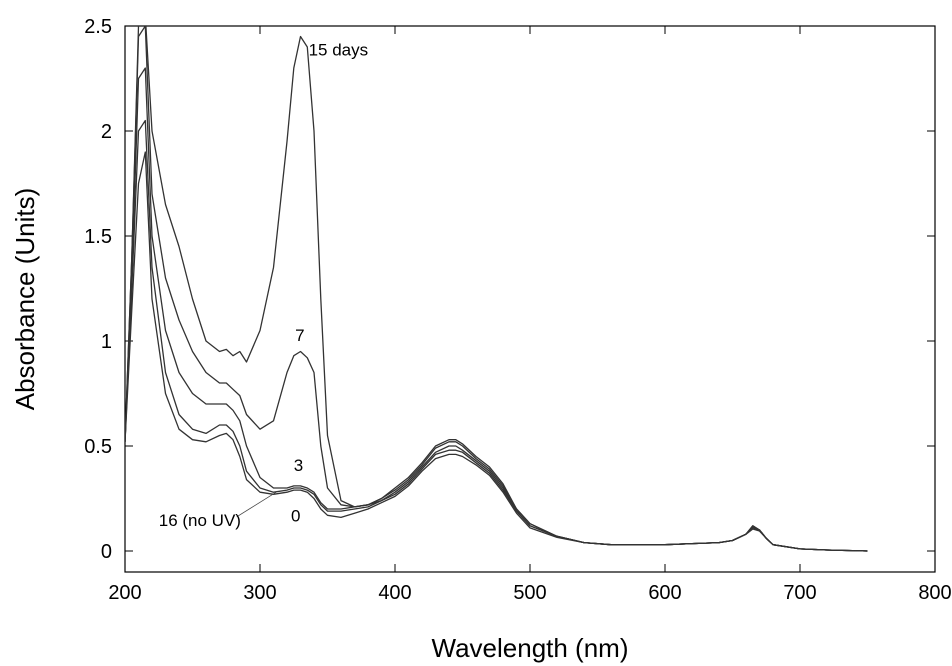 This screenshot has height=666, width=952. What do you see at coordinates (664, 593) in the screenshot?
I see `x-tick-label: 600` at bounding box center [664, 593].